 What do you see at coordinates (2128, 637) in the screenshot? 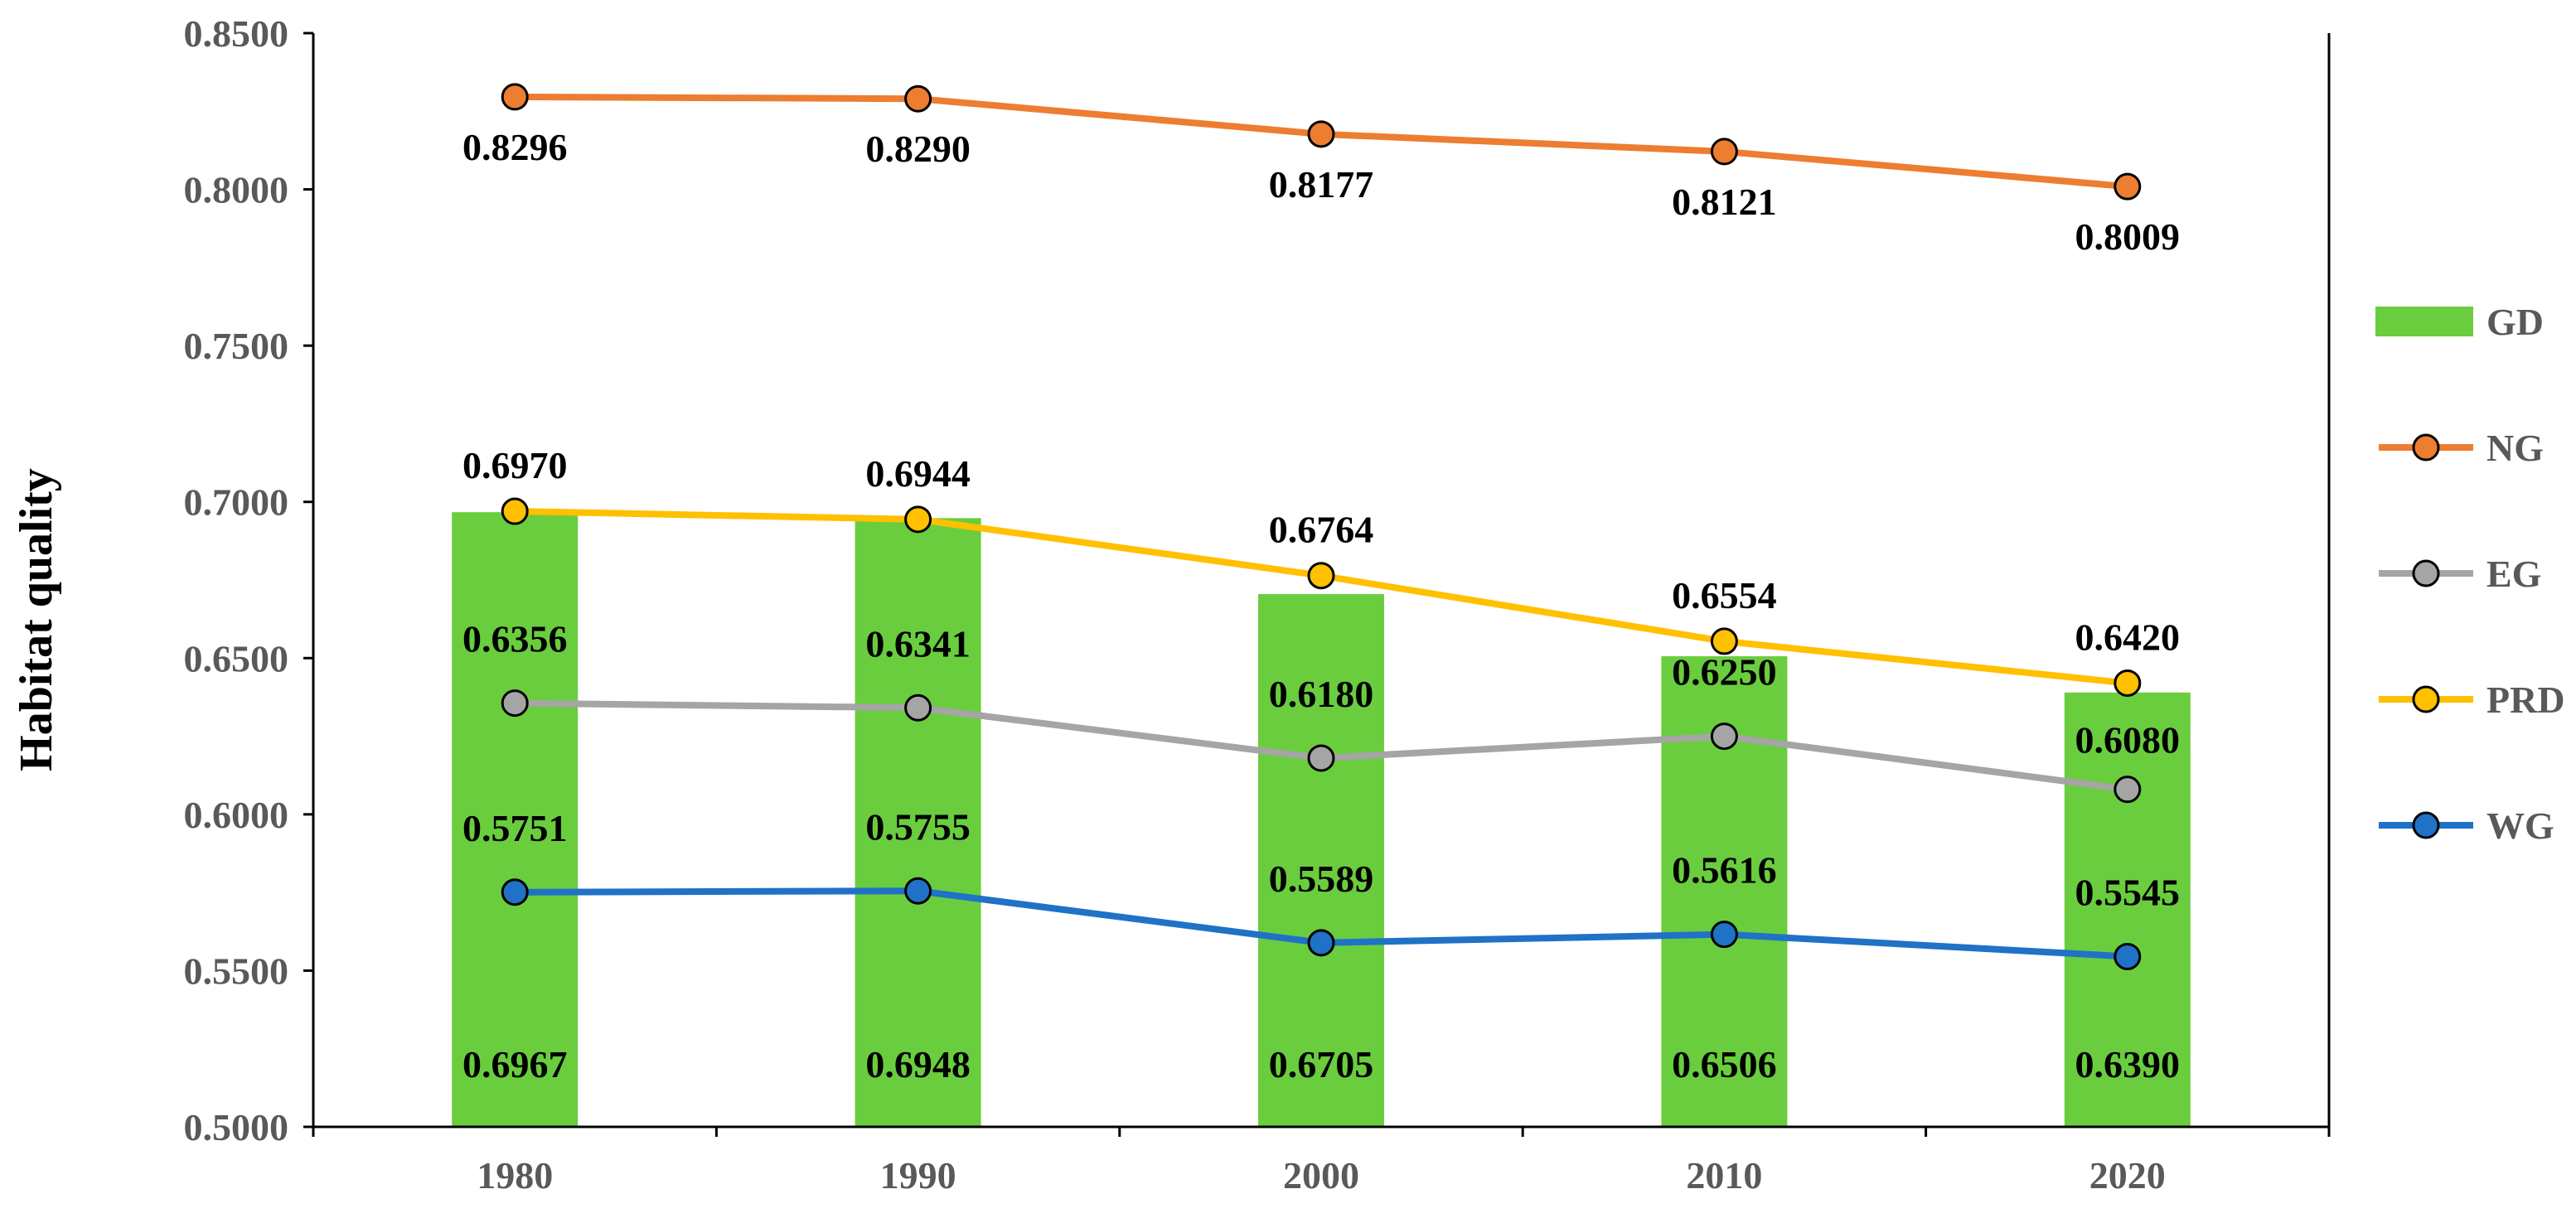
I see `label-prd-2020: 0.6420` at bounding box center [2128, 637].